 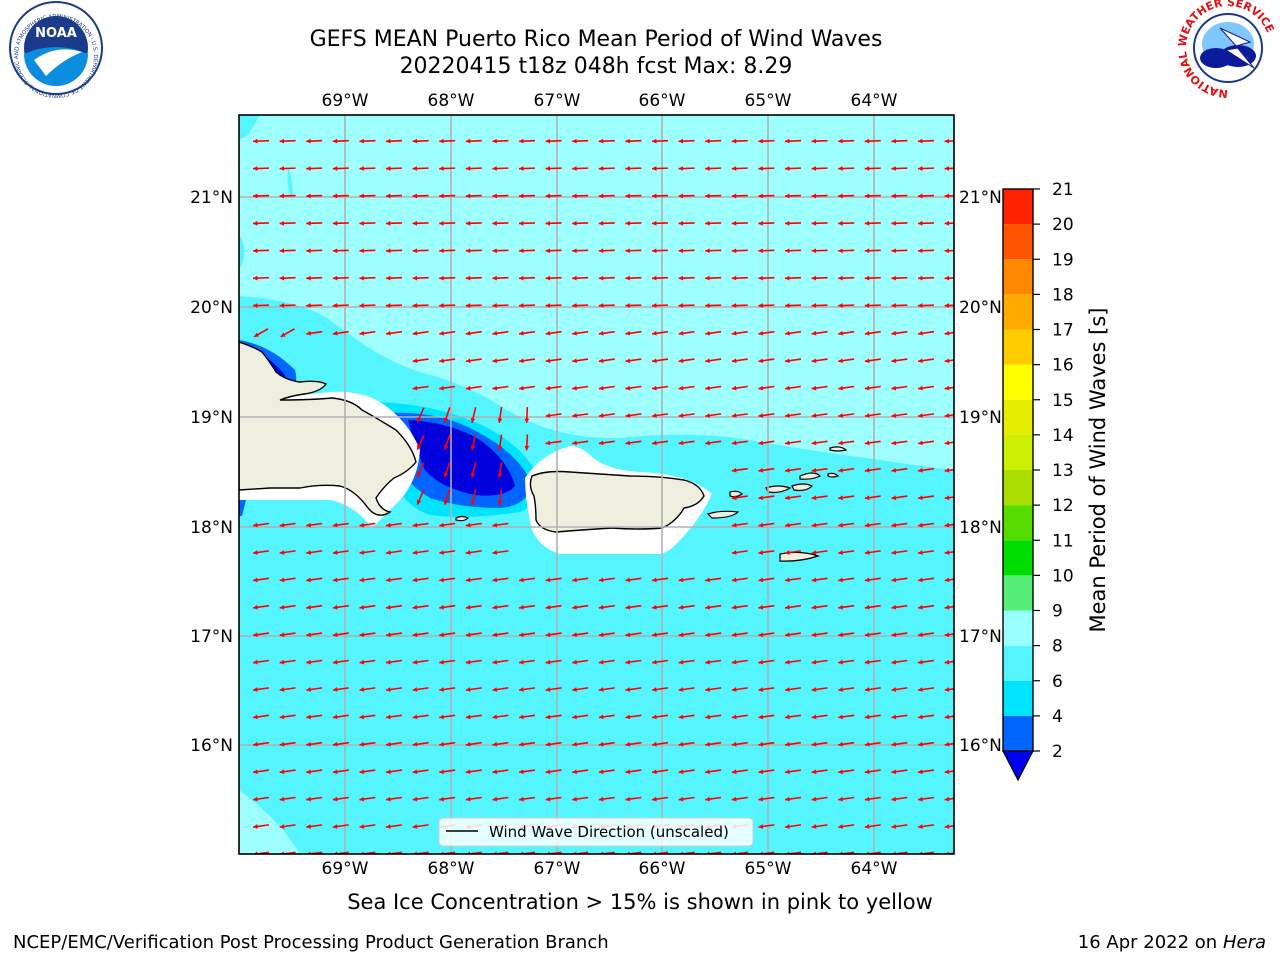 I want to click on colorbar-tick-label: 19, so click(x=1063, y=260).